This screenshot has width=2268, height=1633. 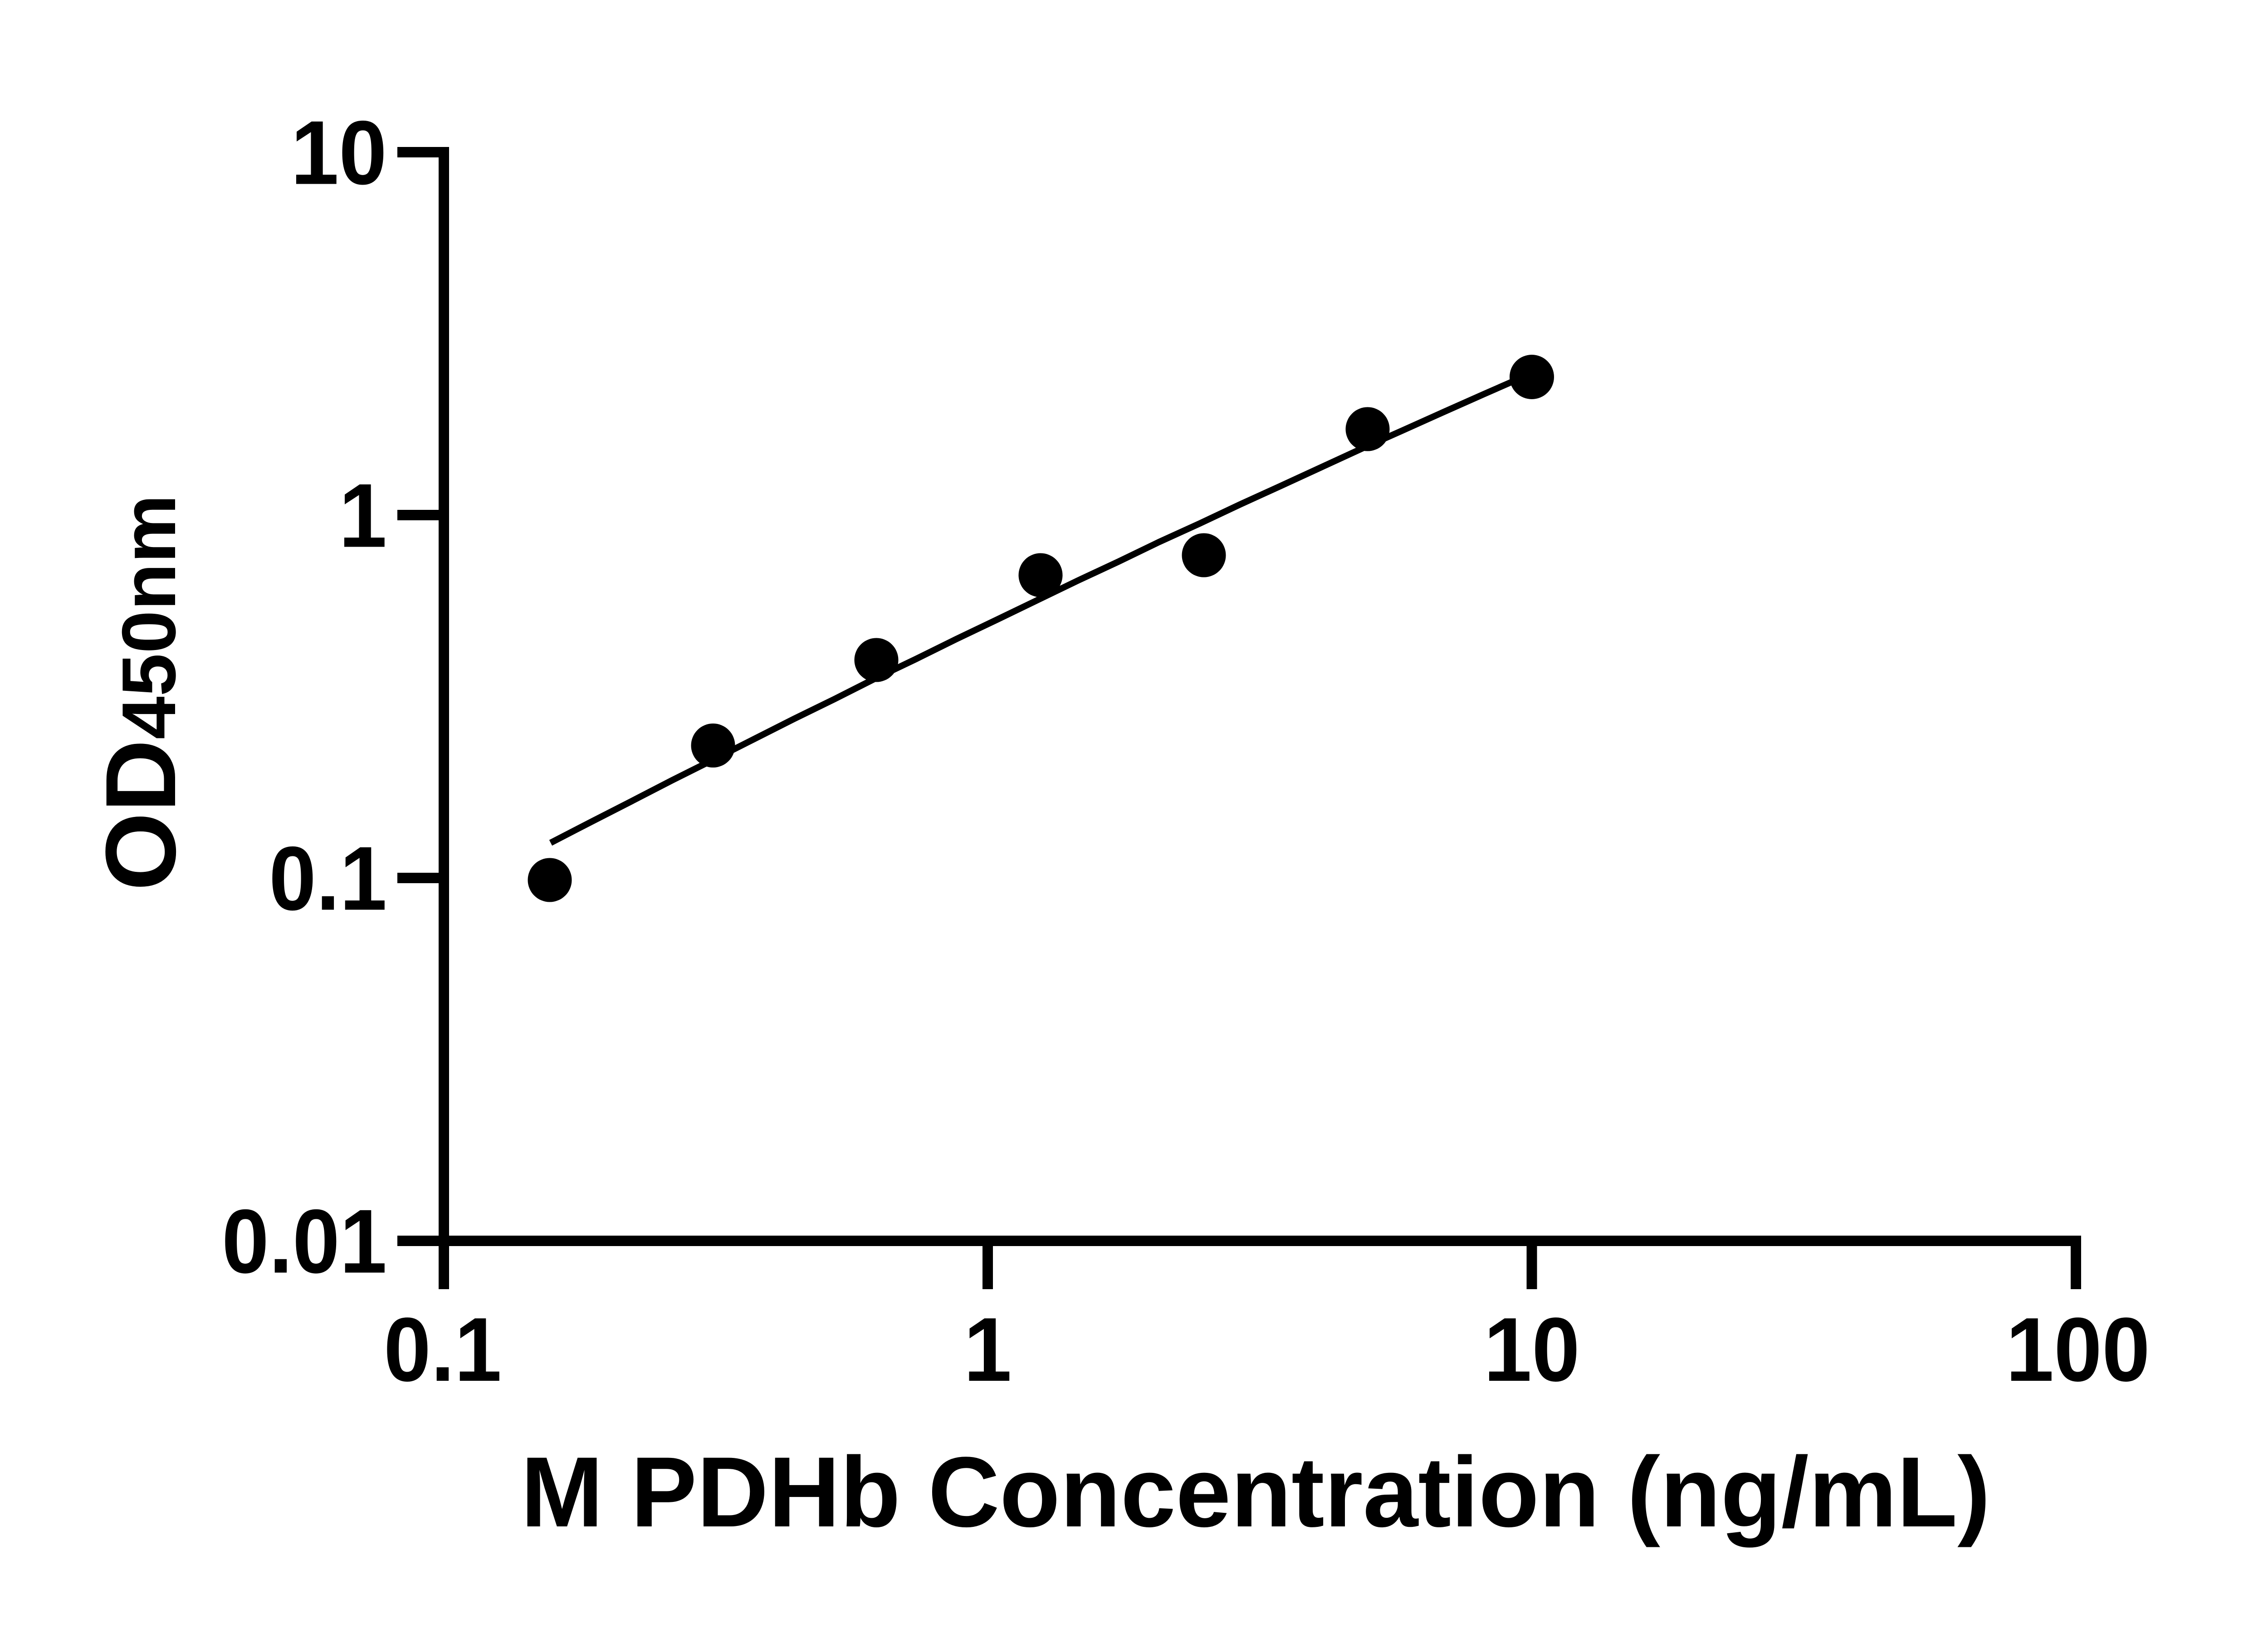 I want to click on svg-text: 100, so click(x=2078, y=1349).